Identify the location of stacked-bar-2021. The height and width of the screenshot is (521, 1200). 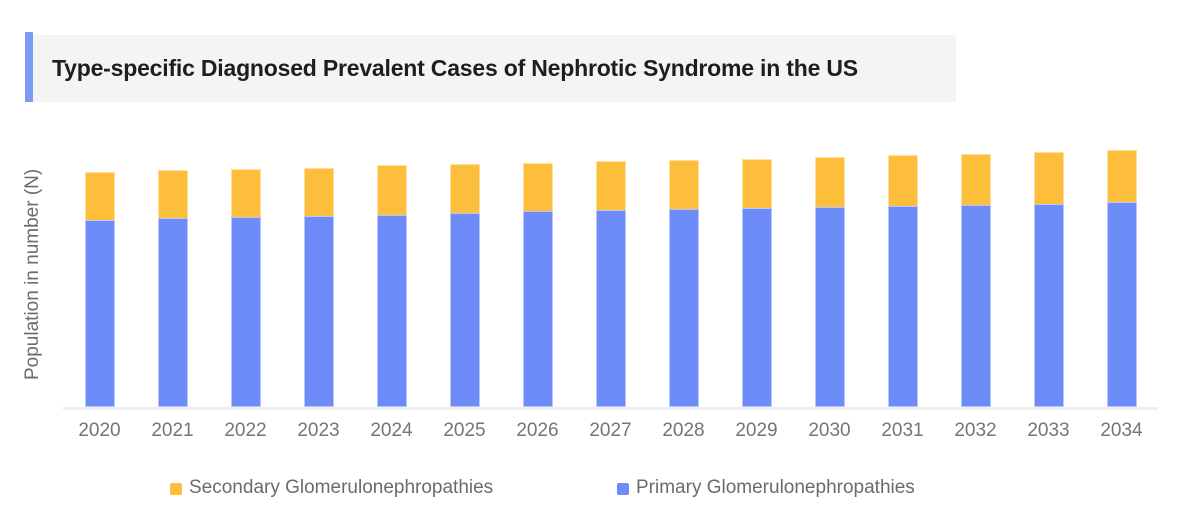
(172, 288).